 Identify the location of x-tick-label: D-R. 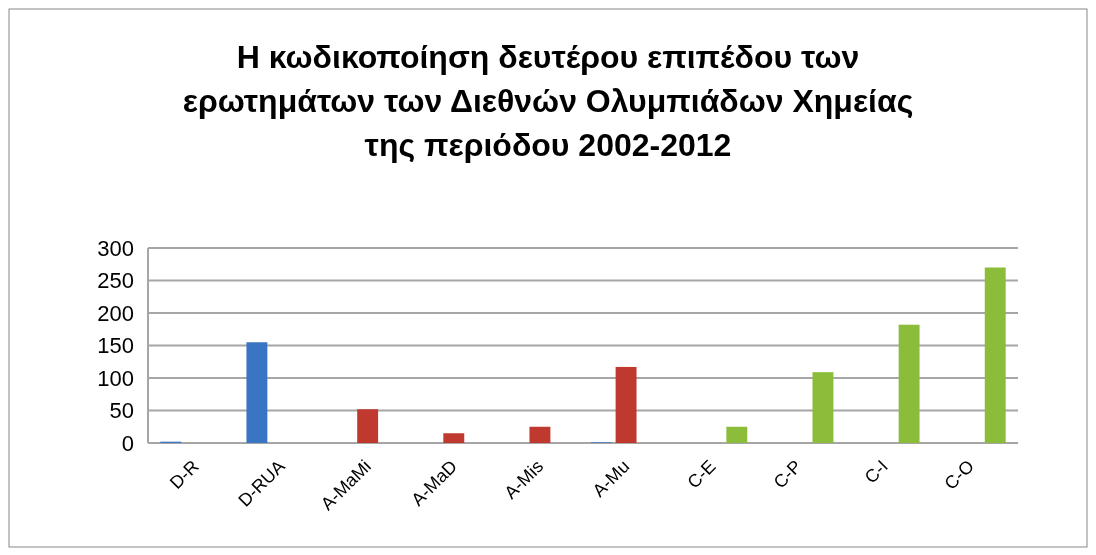
(184, 474).